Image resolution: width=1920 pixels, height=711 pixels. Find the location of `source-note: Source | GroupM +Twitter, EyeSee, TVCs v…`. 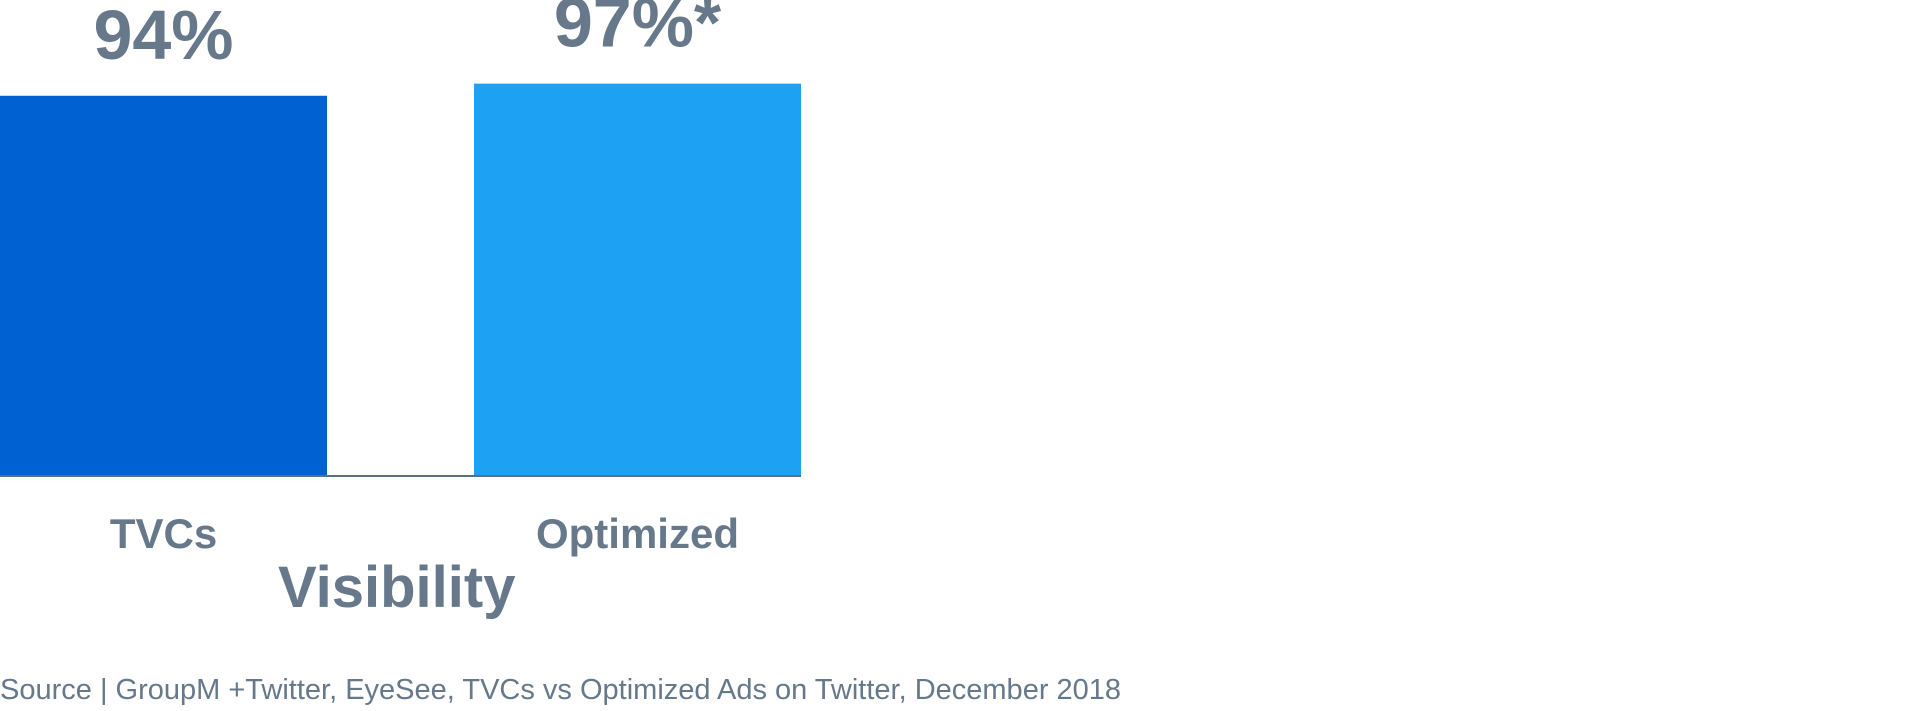

source-note: Source | GroupM +Twitter, EyeSee, TVCs v… is located at coordinates (561, 690).